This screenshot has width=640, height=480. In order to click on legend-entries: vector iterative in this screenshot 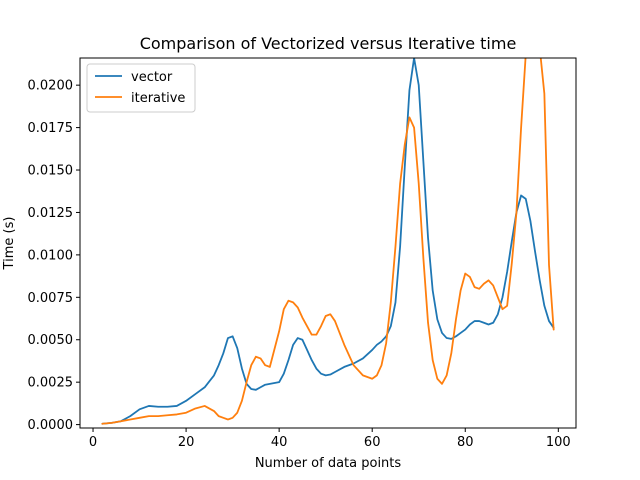, I will do `click(140, 88)`.